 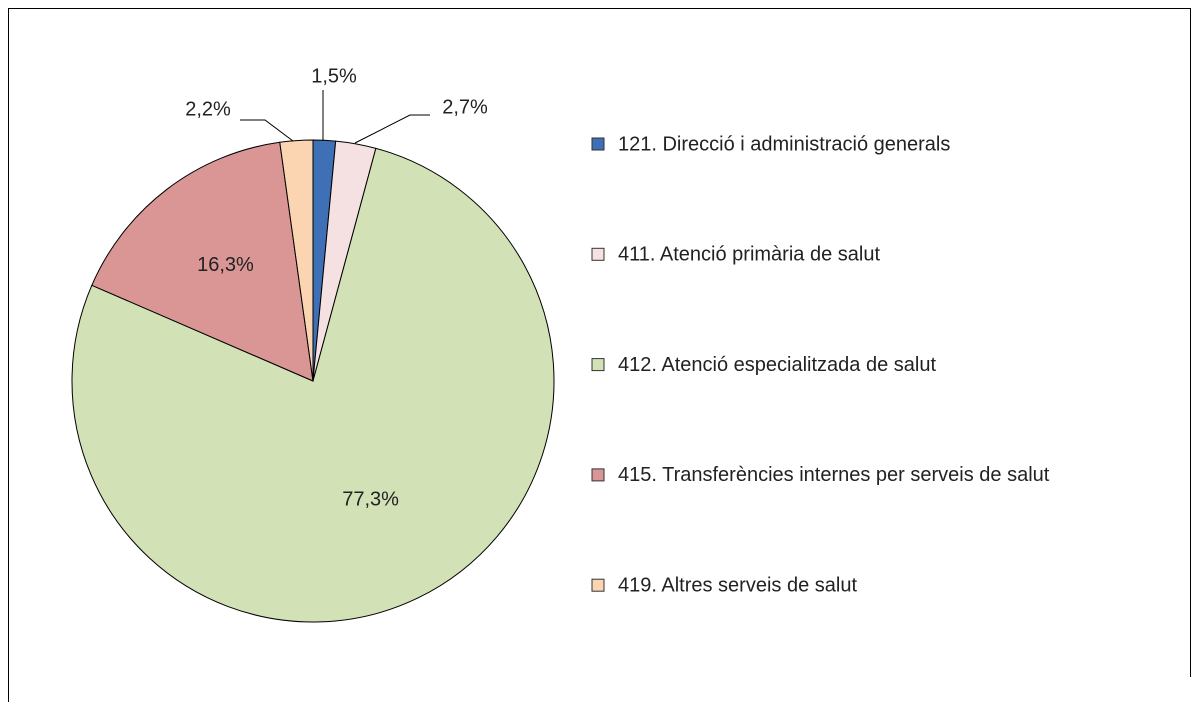 What do you see at coordinates (208, 109) in the screenshot?
I see `data-label: 2,2%` at bounding box center [208, 109].